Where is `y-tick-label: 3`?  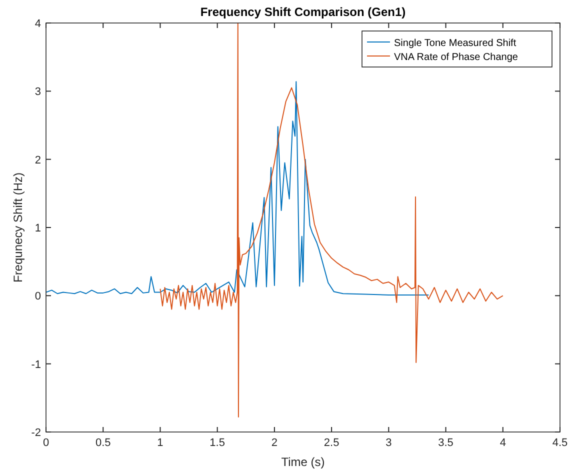 y-tick-label: 3 is located at coordinates (37, 92).